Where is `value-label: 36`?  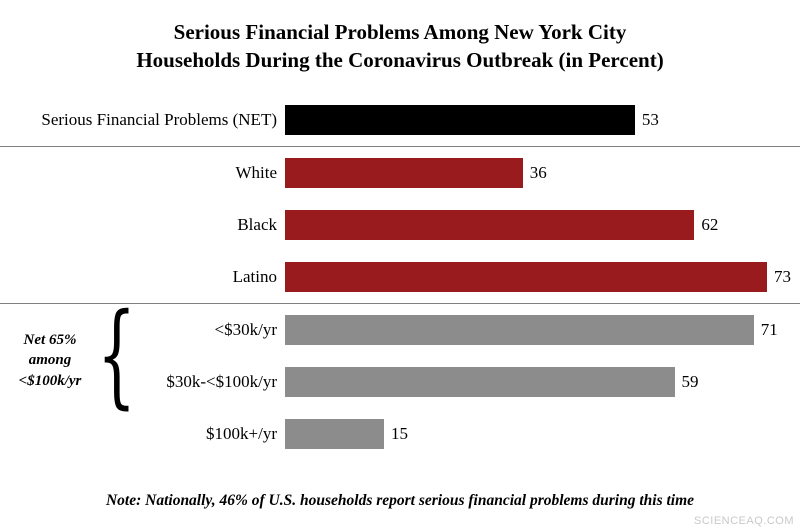 value-label: 36 is located at coordinates (538, 172).